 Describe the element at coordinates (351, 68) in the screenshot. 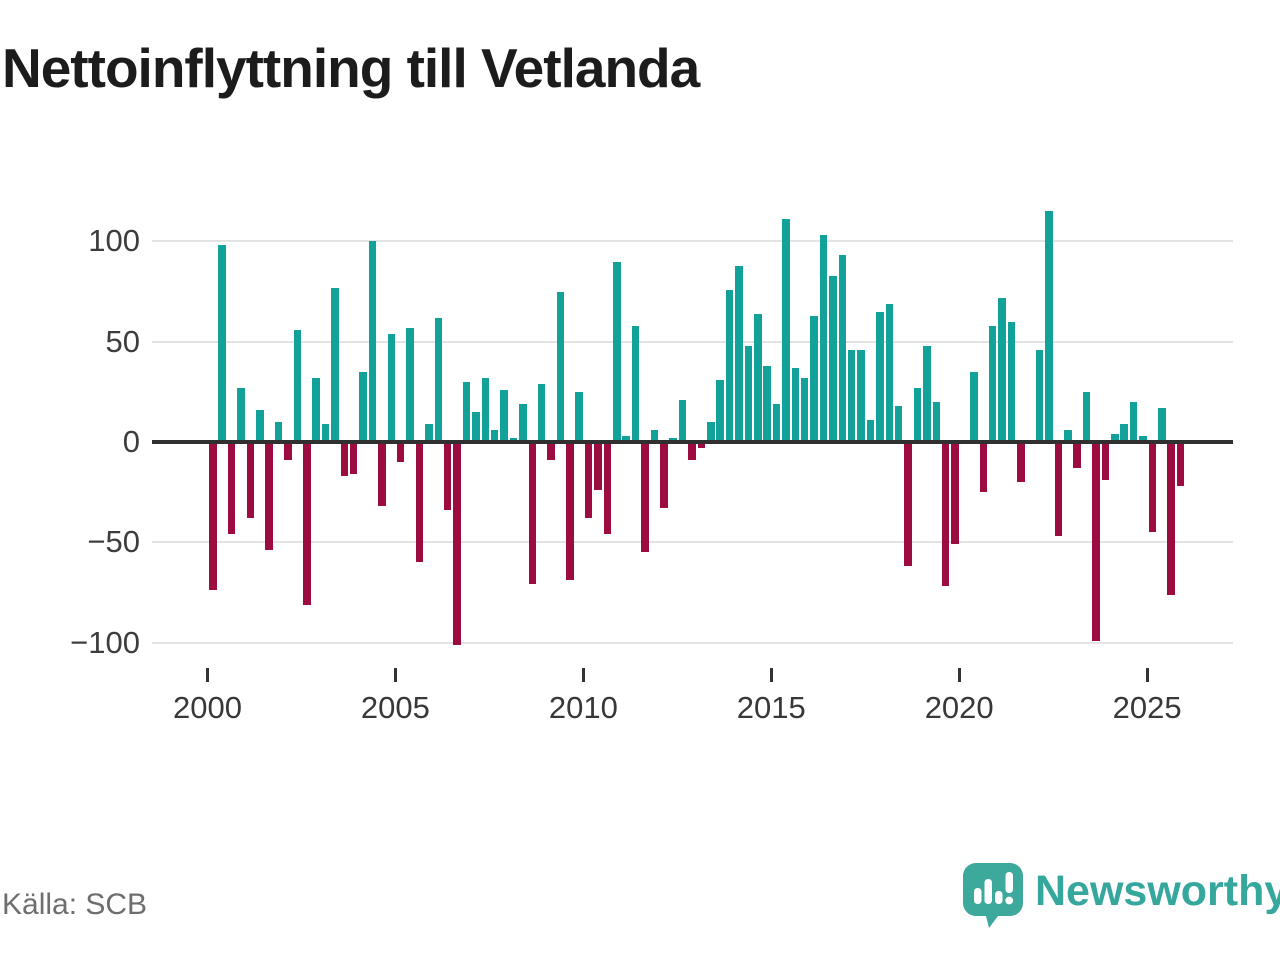

I see `chart-title: Nettoinflyttning till Vetlanda` at that location.